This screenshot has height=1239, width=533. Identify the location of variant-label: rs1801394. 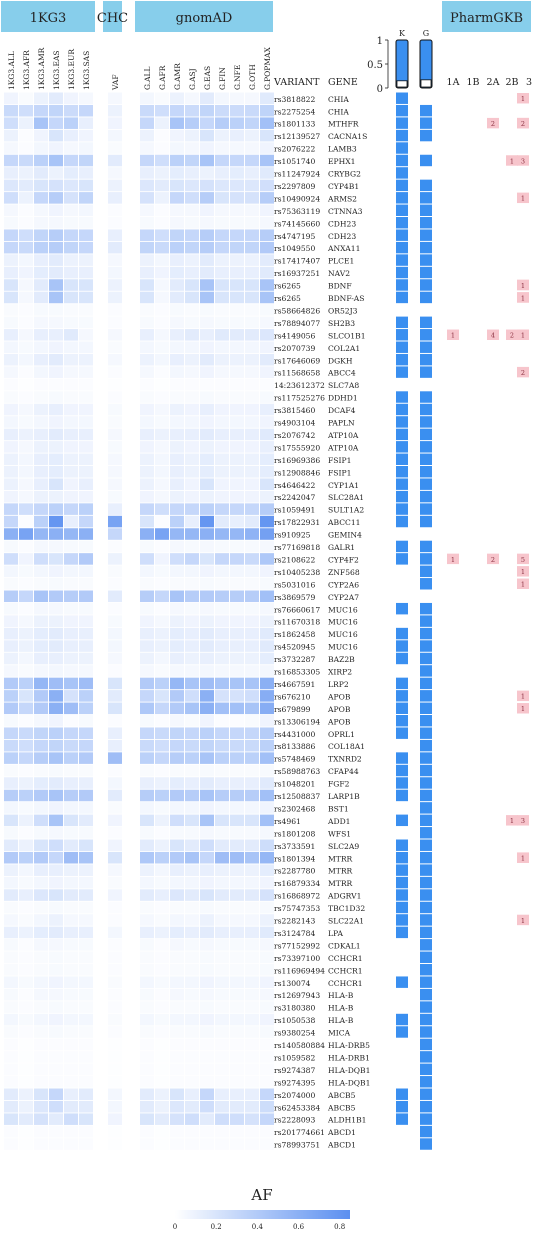
(295, 858).